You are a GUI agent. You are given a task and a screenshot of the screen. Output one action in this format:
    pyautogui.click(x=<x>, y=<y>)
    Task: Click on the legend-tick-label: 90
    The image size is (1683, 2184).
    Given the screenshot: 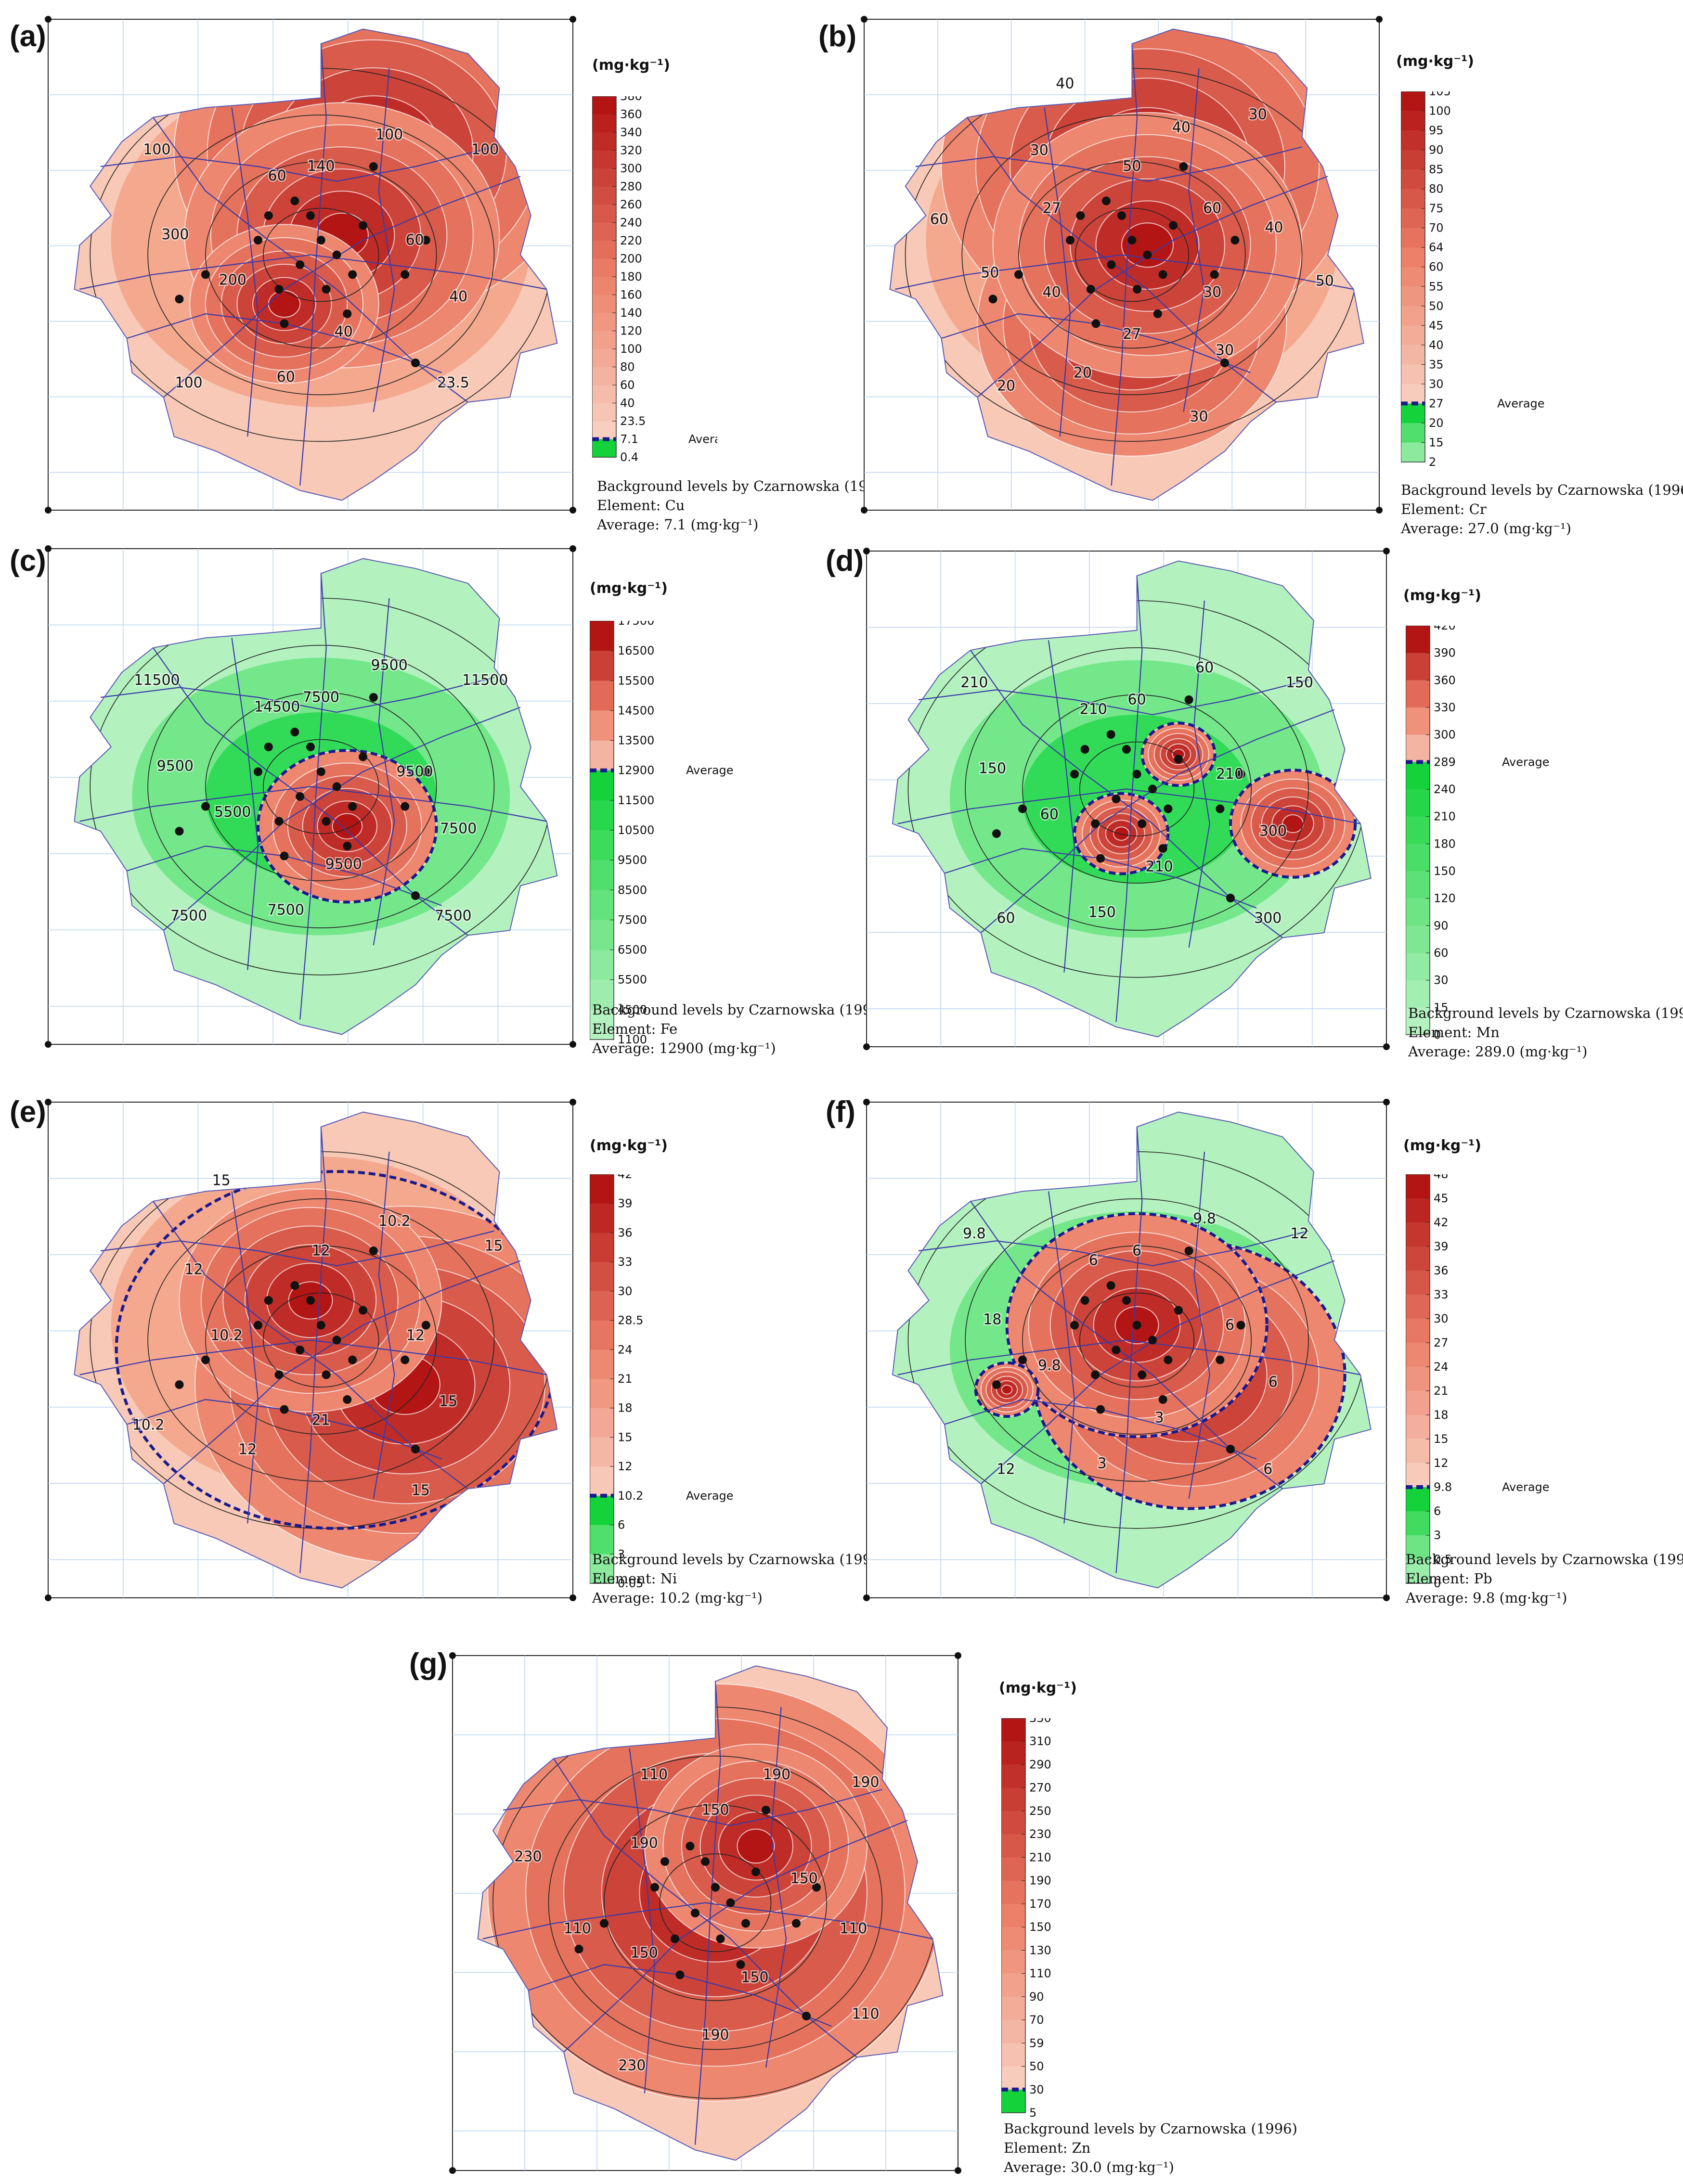 What is the action you would take?
    pyautogui.click(x=1437, y=150)
    